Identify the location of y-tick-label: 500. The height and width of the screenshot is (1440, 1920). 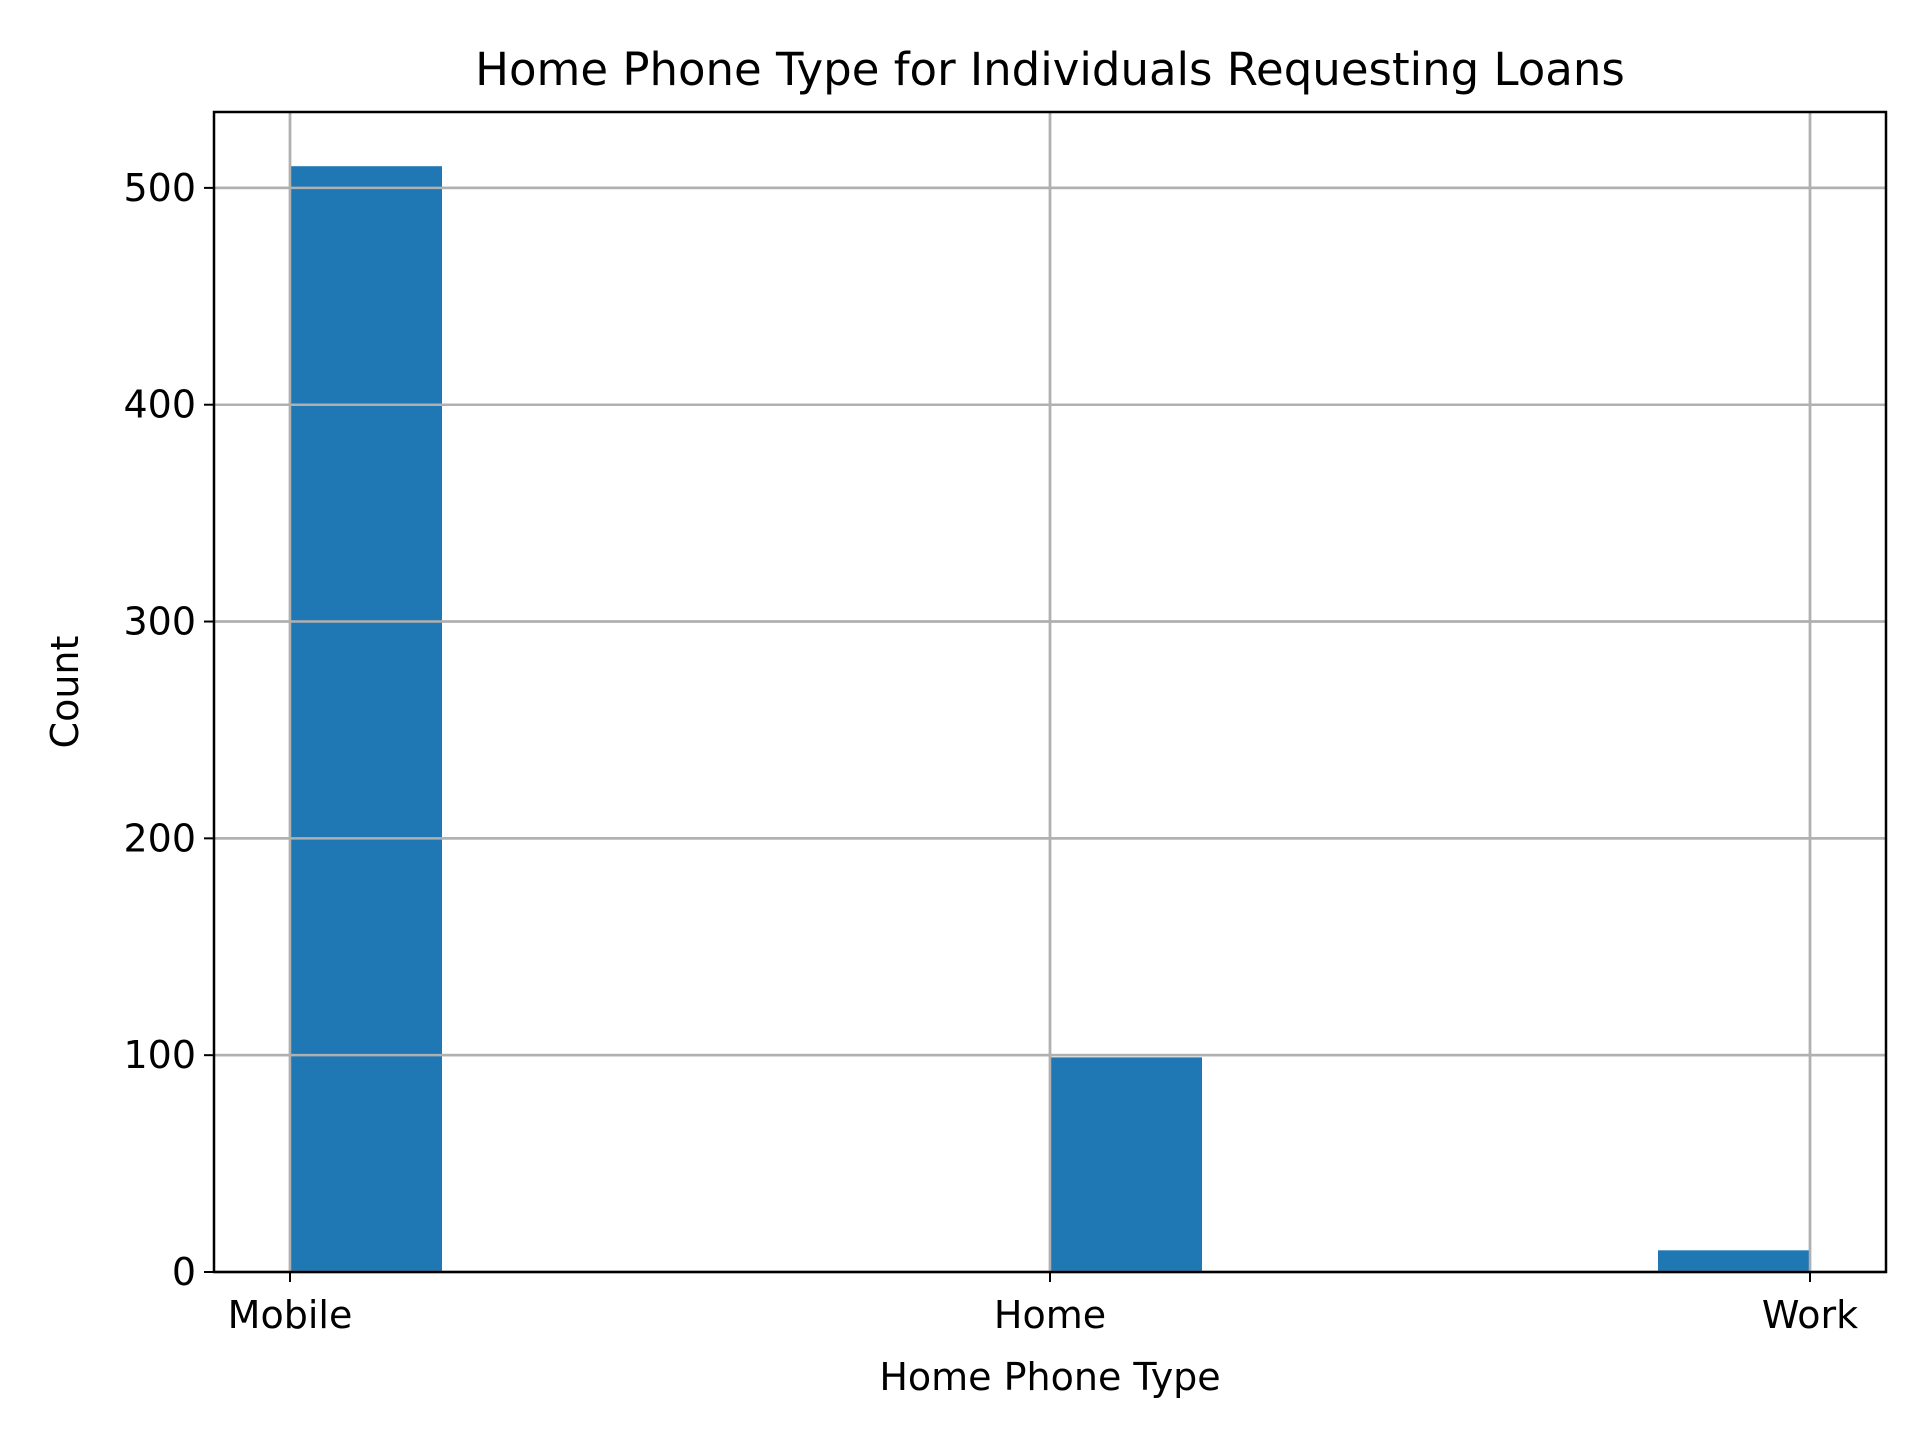
(159, 188).